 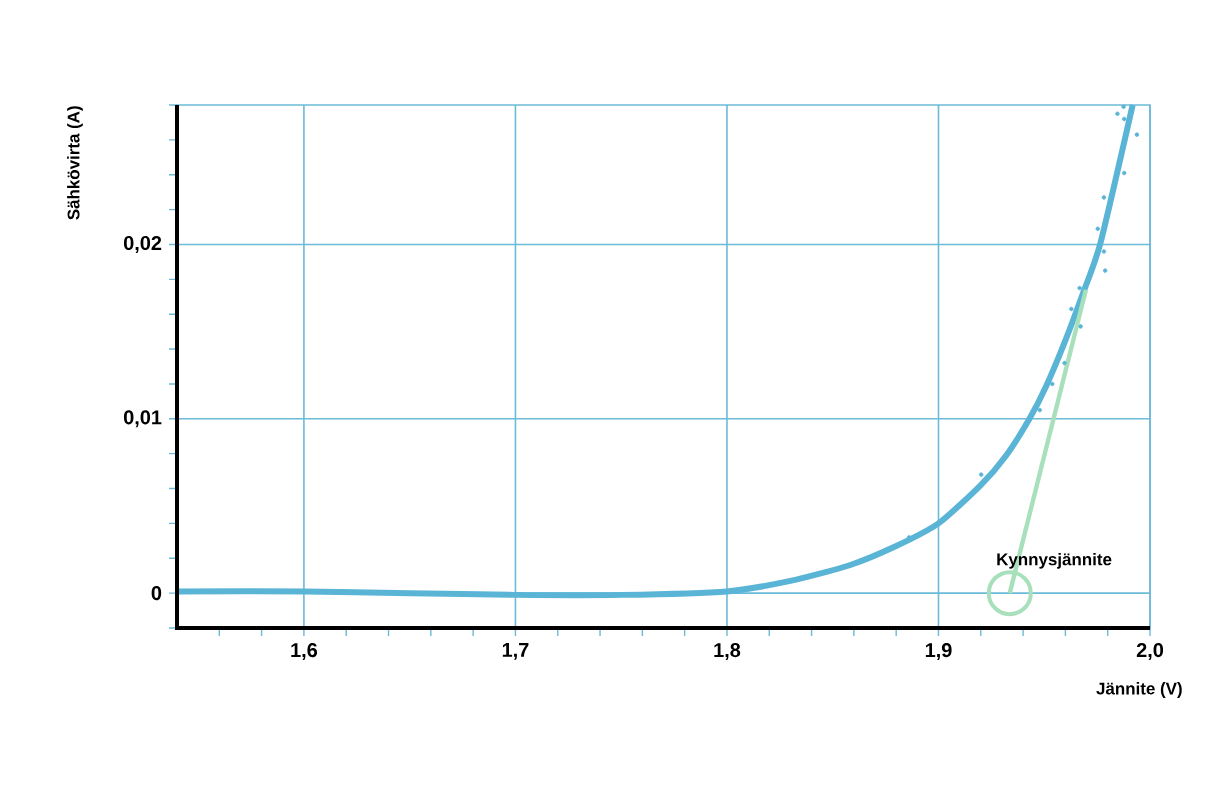 I want to click on x-tick-label: 2,0, so click(x=1150, y=652).